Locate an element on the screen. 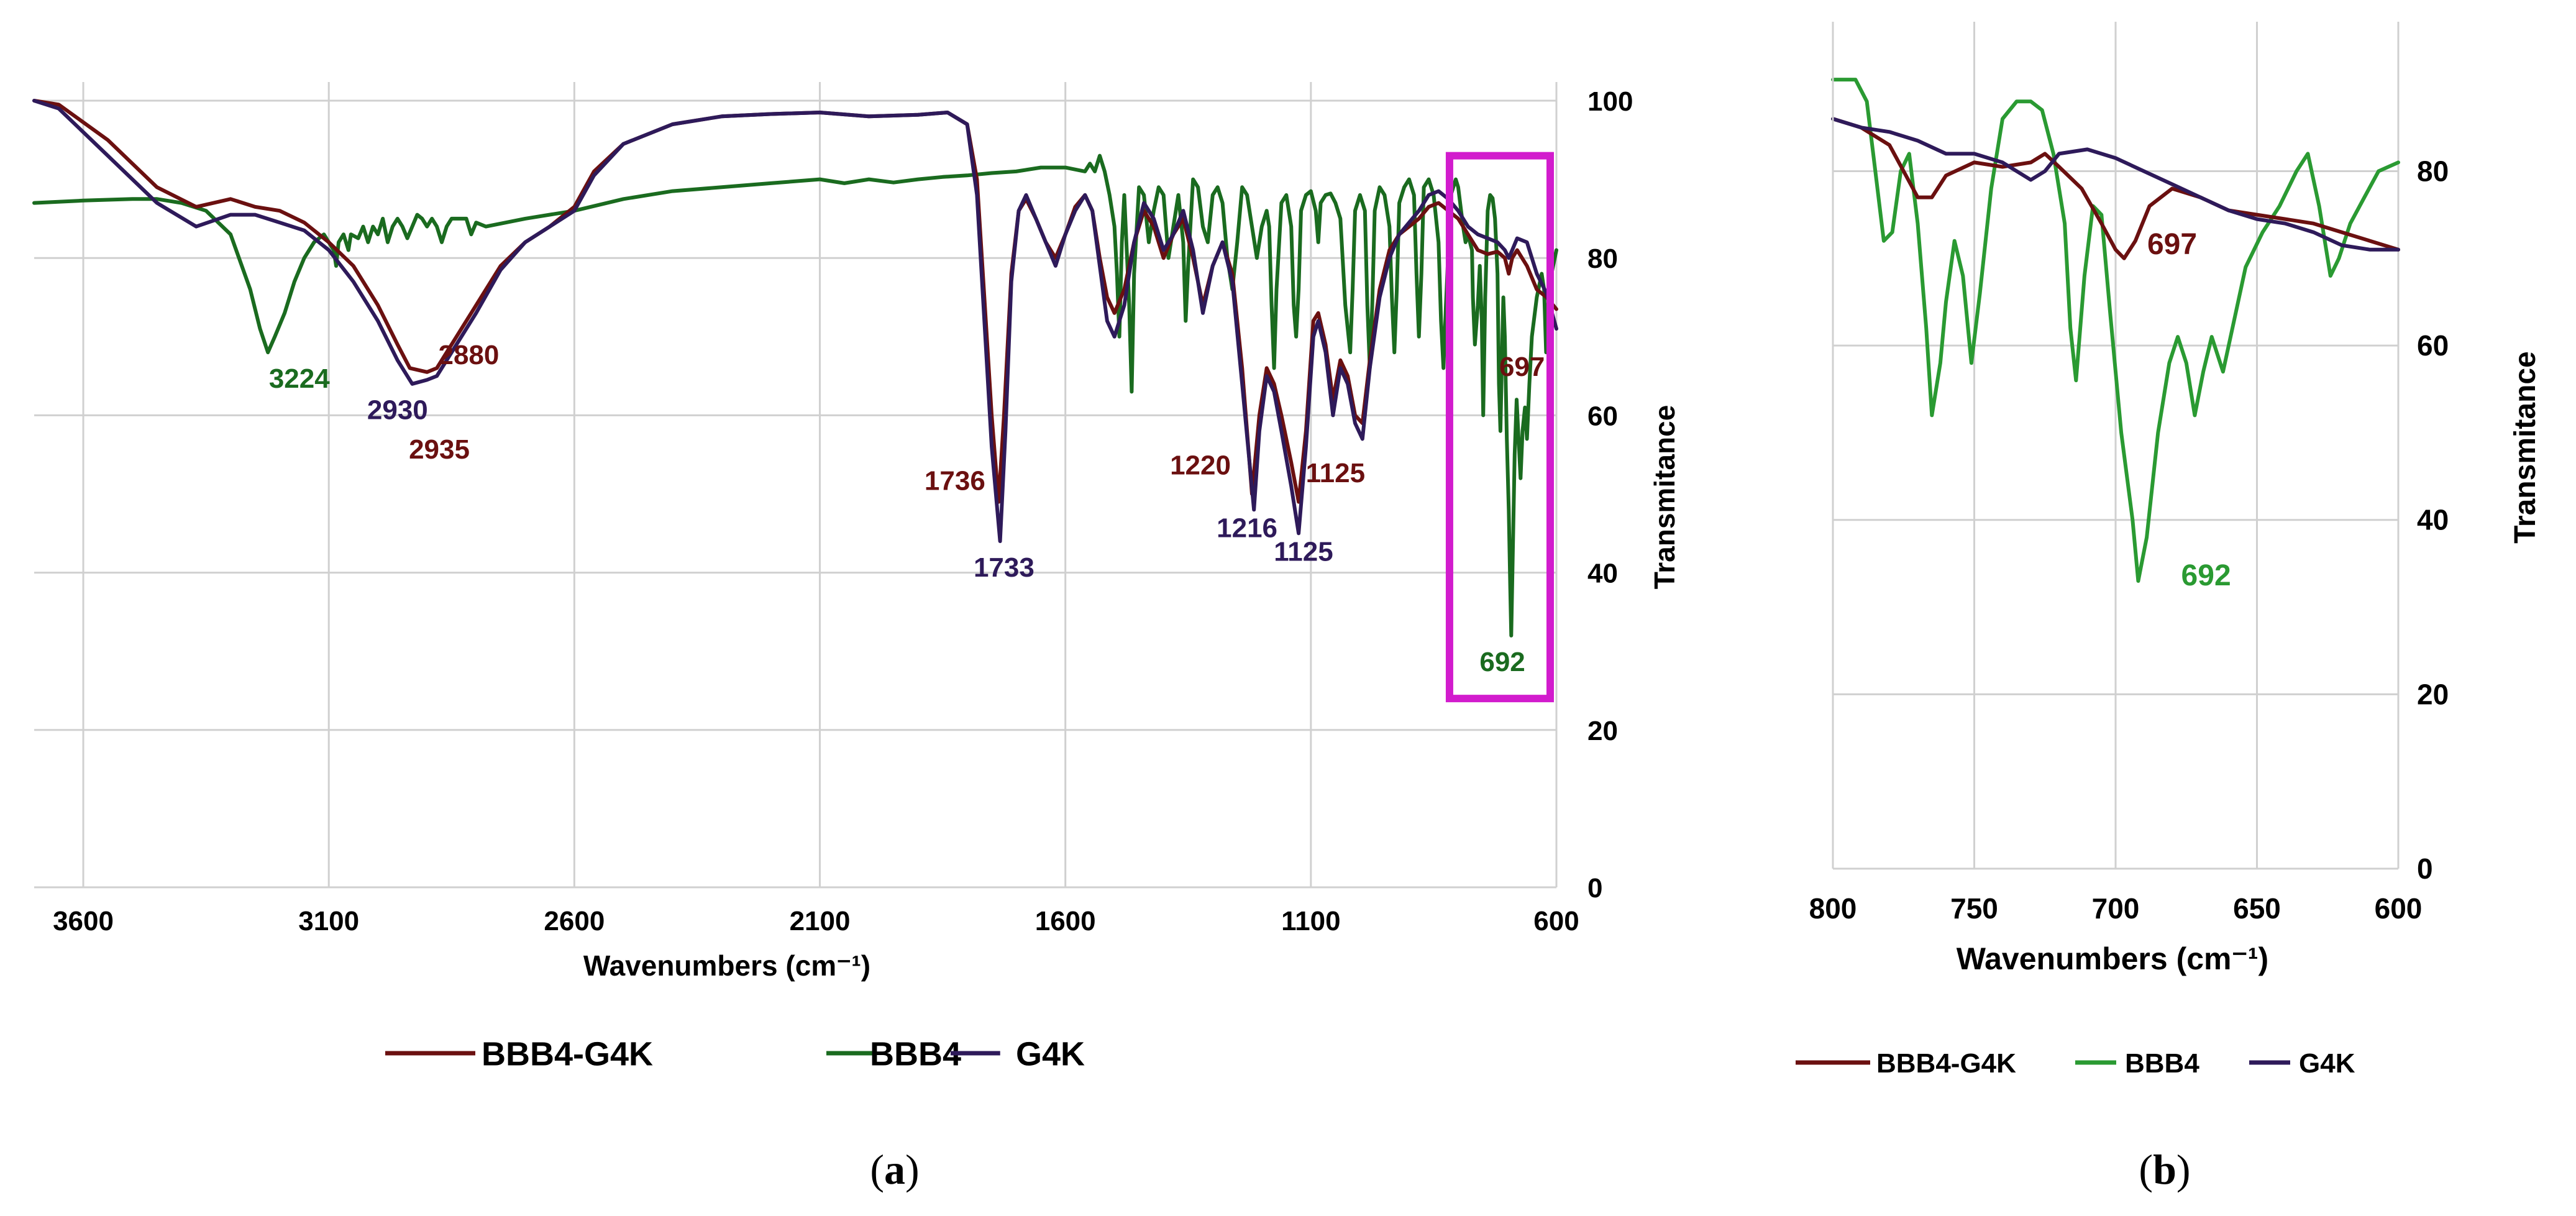 The height and width of the screenshot is (1216, 2576). chart-a-peak-label: 1216 is located at coordinates (1247, 528).